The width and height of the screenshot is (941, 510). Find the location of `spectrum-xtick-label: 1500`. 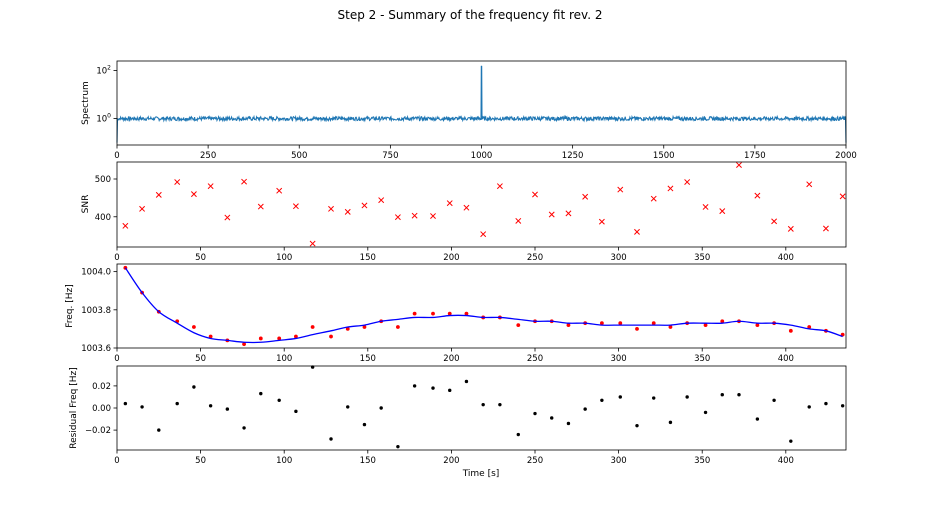

spectrum-xtick-label: 1500 is located at coordinates (664, 156).